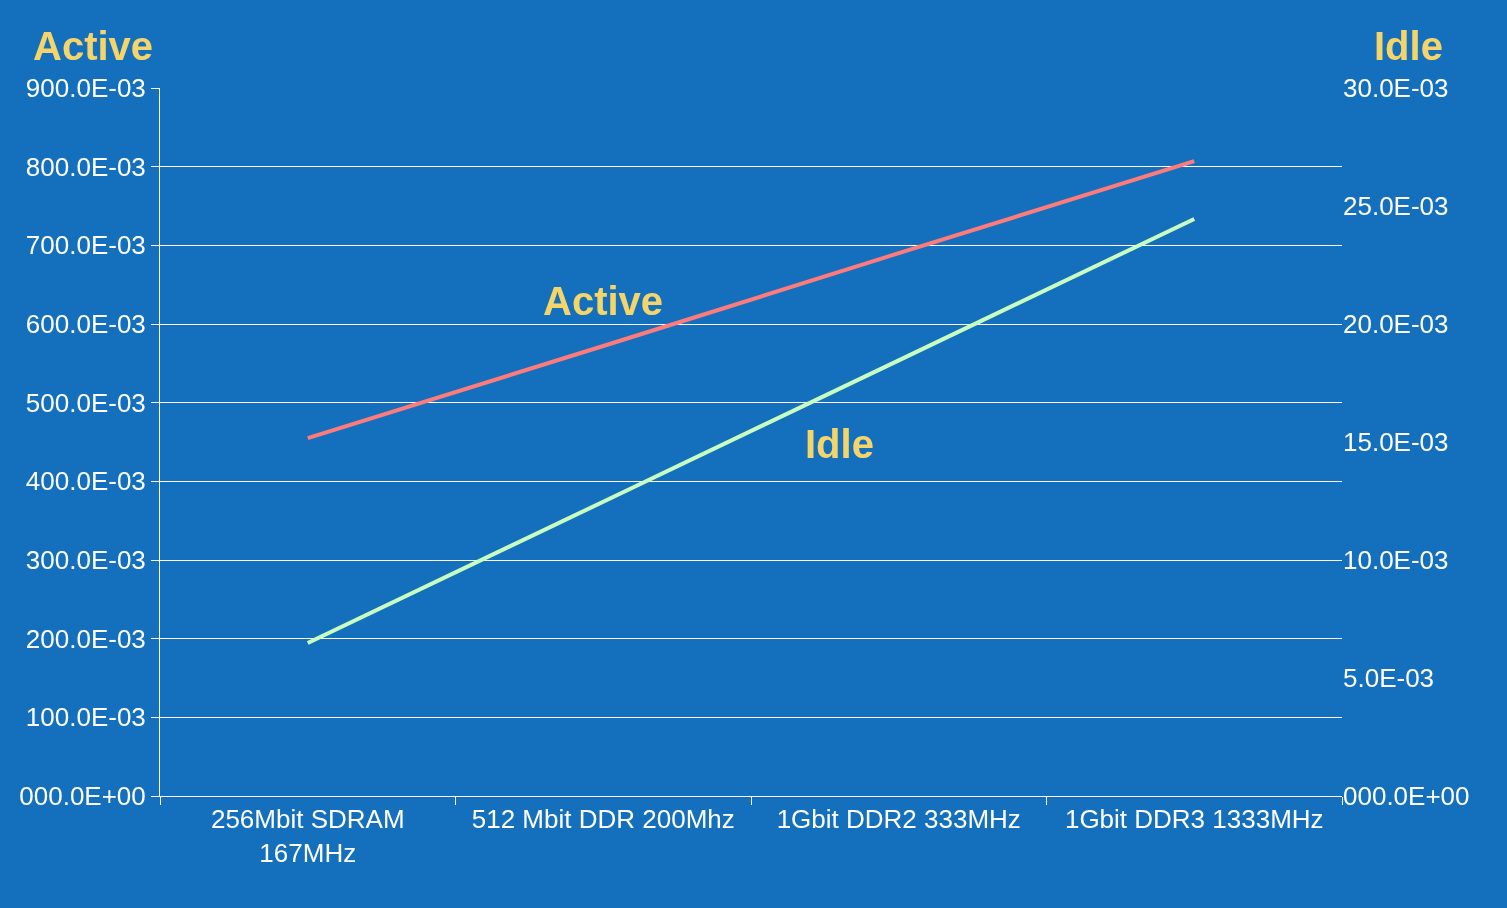  I want to click on y2-tick-label: 30.0E-03, so click(1396, 88).